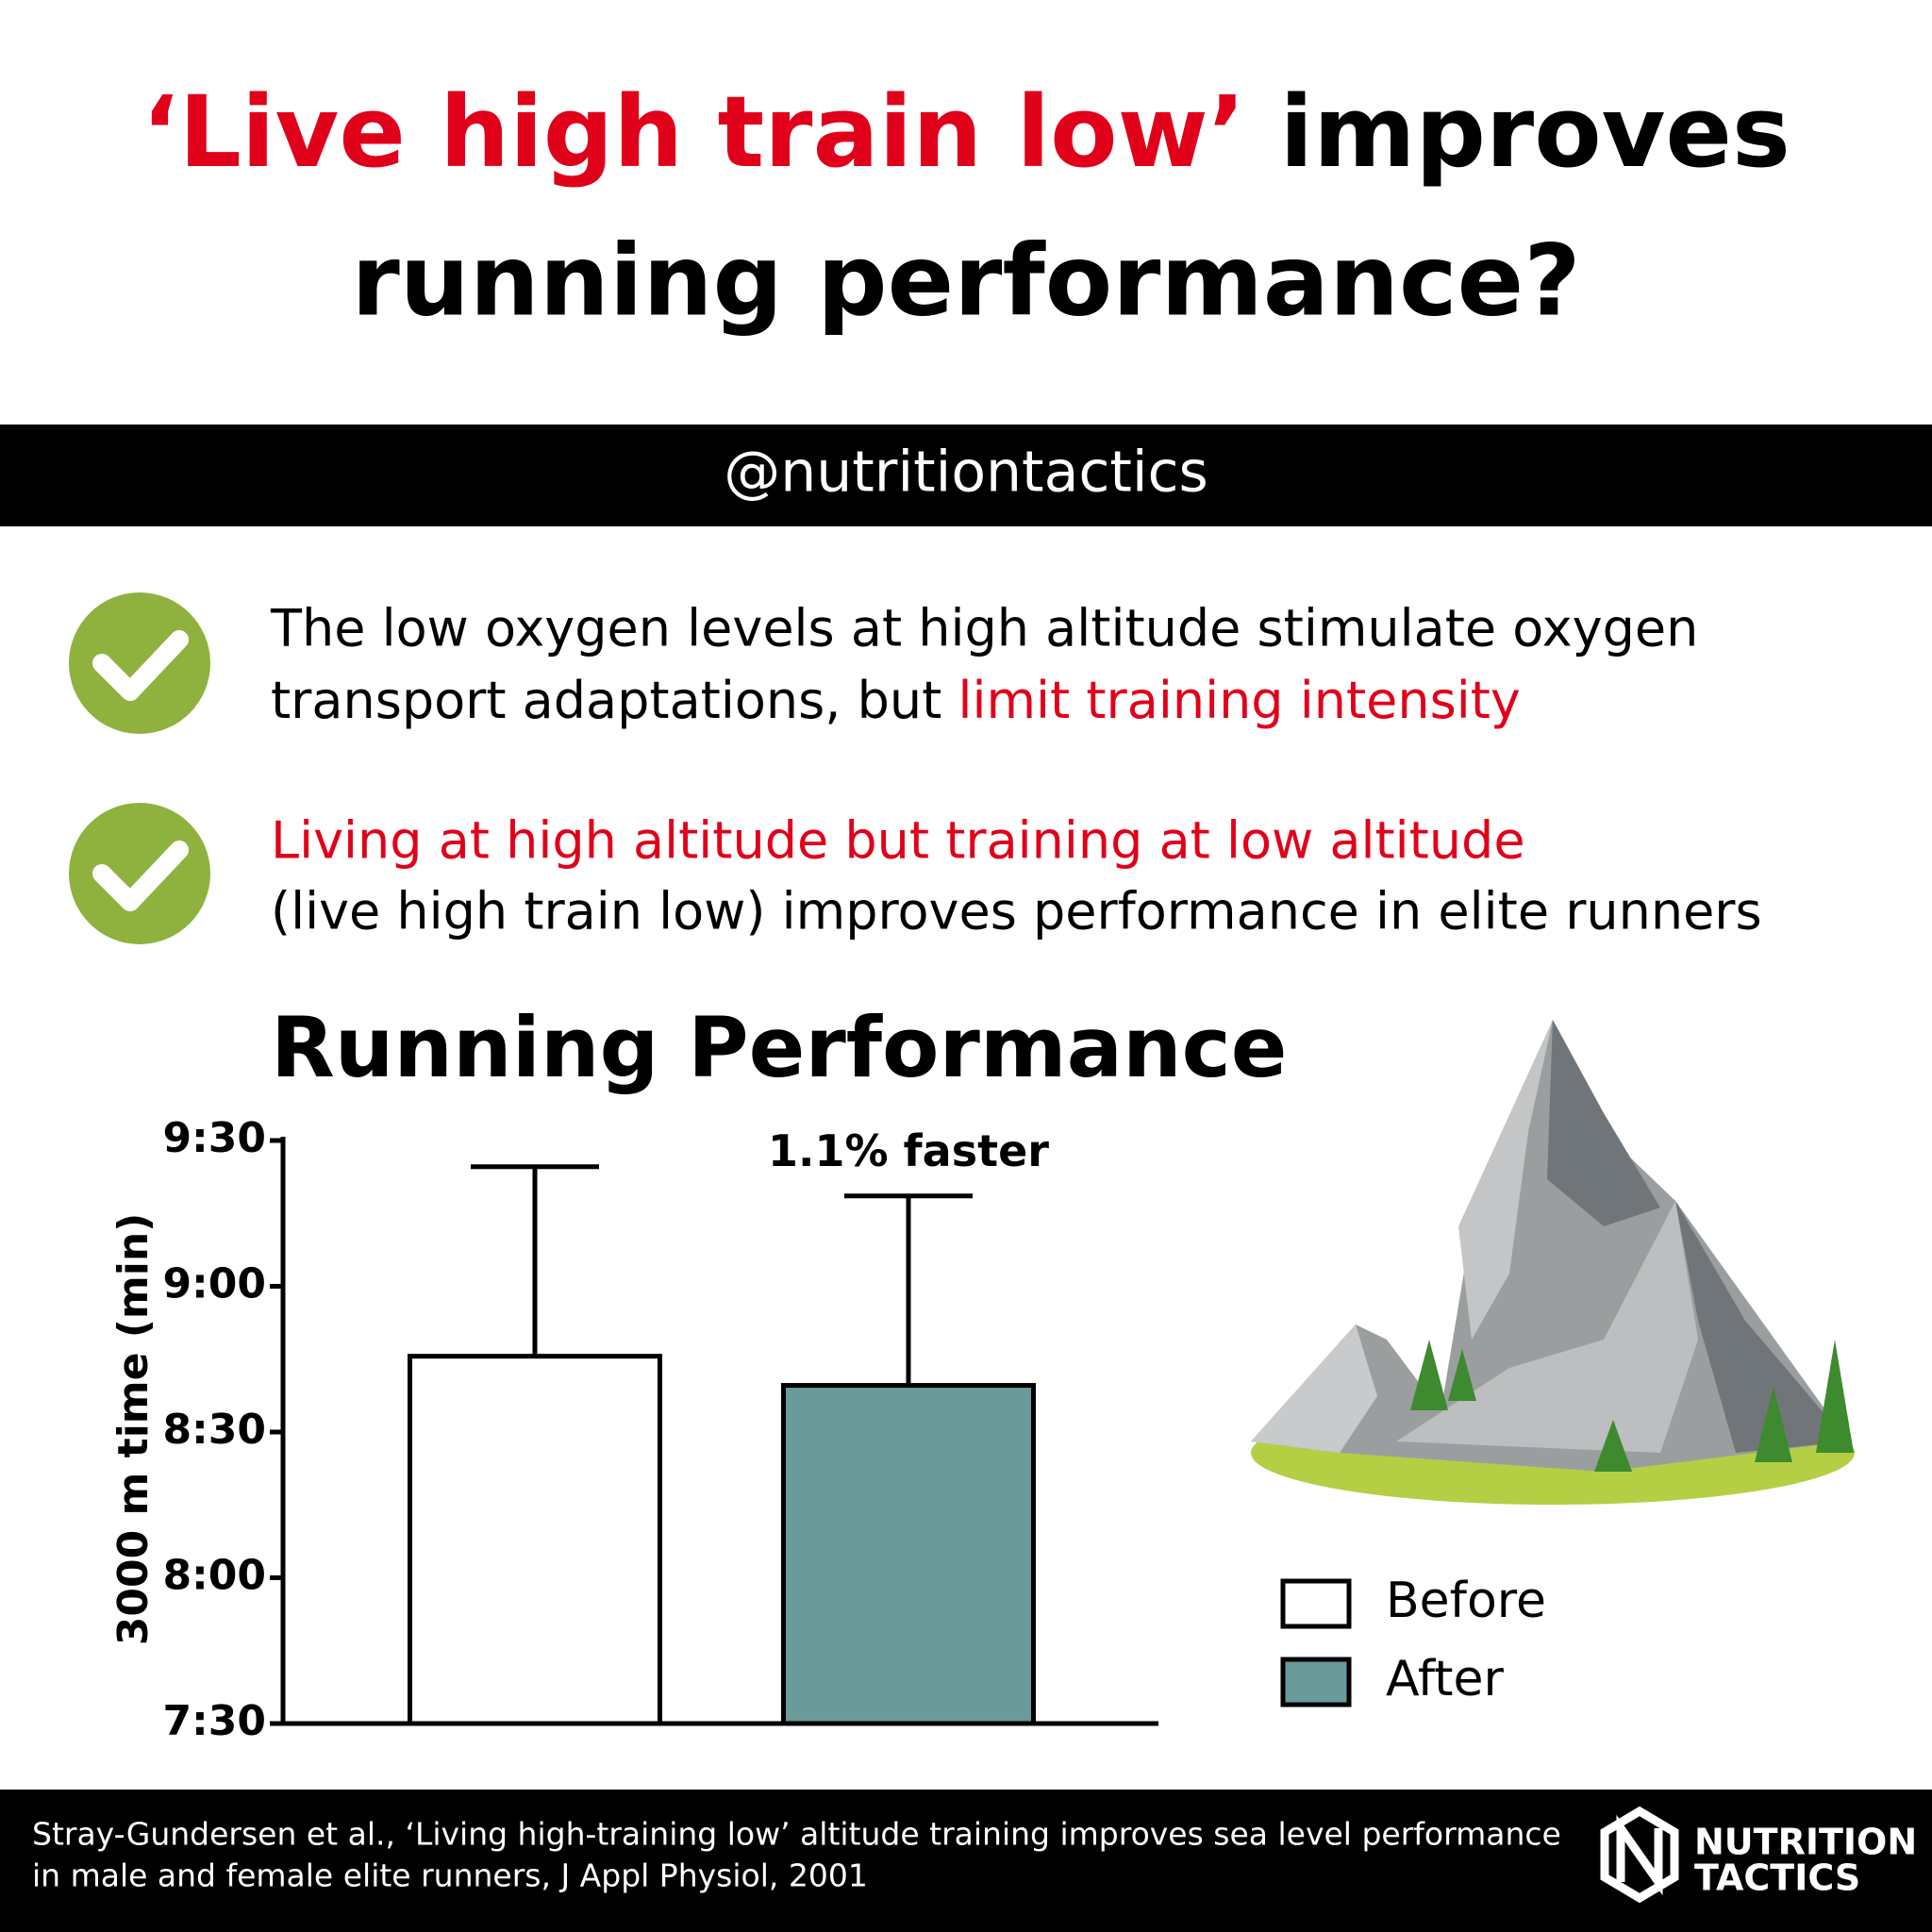 This screenshot has height=1932, width=1932. I want to click on handle-band, so click(966, 475).